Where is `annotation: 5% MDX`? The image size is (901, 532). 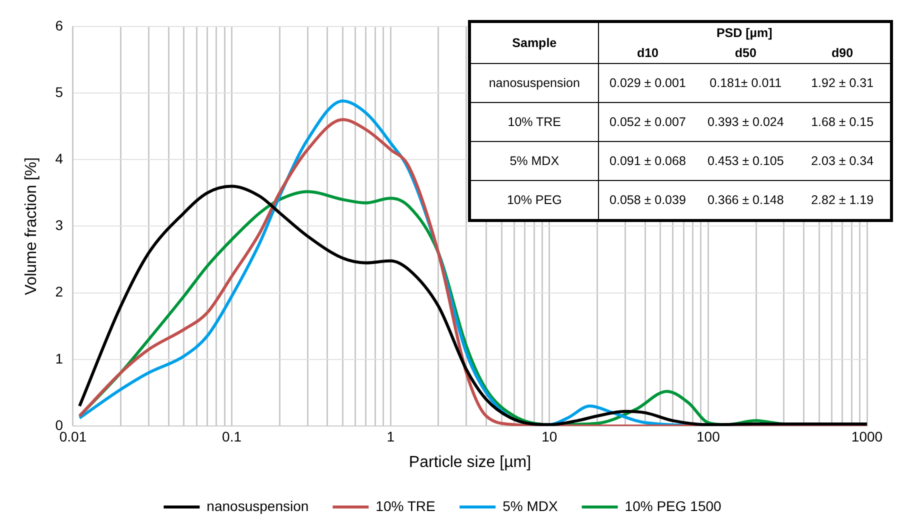
annotation: 5% MDX is located at coordinates (534, 161).